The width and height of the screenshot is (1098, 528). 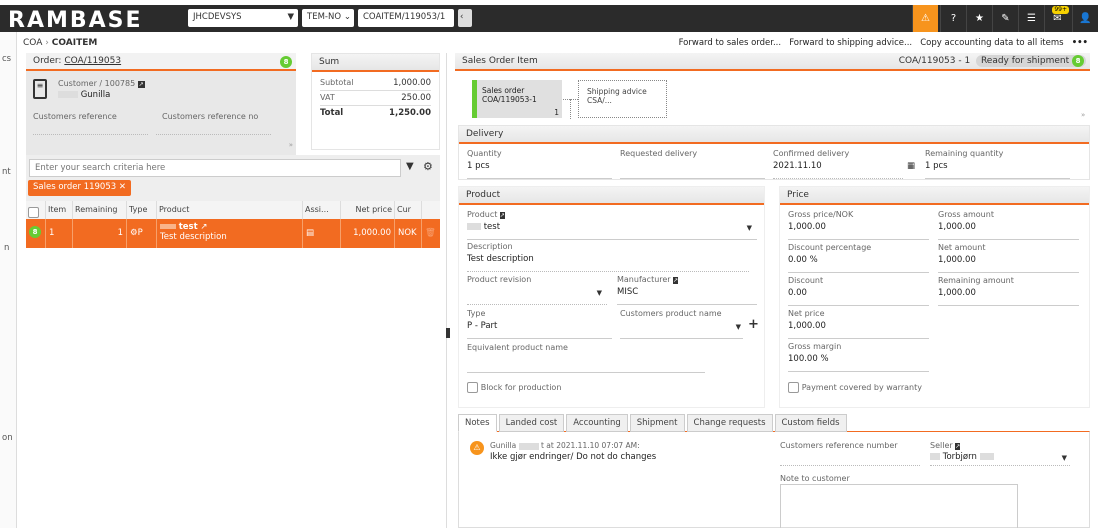 I want to click on more-icon: •••, so click(x=1079, y=43).